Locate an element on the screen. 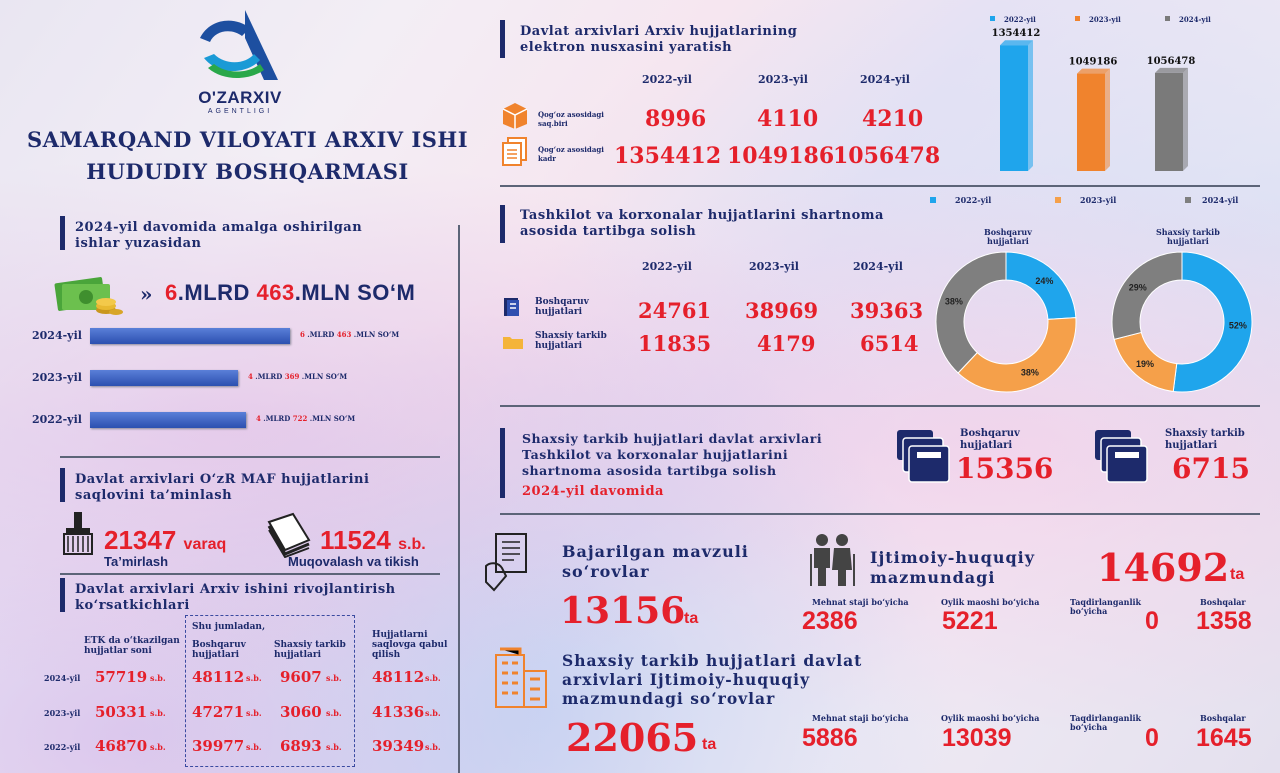 This screenshot has width=1280, height=773. personal-value: 22065 is located at coordinates (632, 737).